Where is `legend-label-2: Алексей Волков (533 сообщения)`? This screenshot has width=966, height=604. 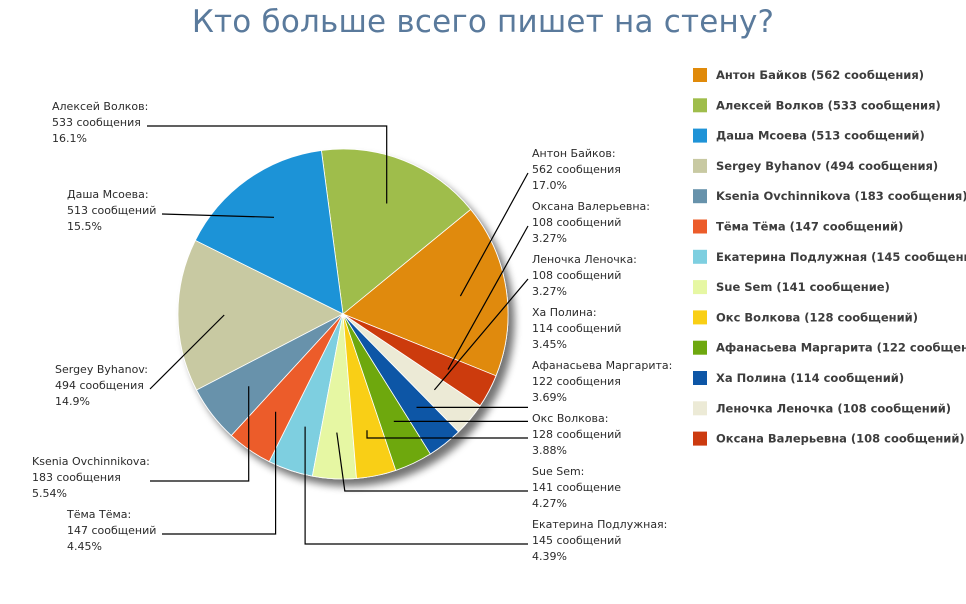 legend-label-2: Алексей Волков (533 сообщения) is located at coordinates (828, 105).